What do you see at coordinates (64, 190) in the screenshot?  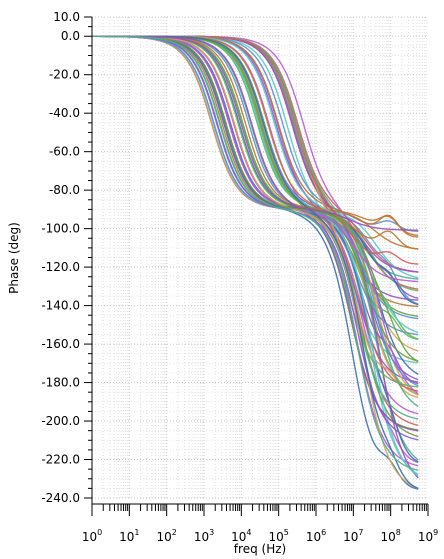 I see `y-tick-label: -80.0` at bounding box center [64, 190].